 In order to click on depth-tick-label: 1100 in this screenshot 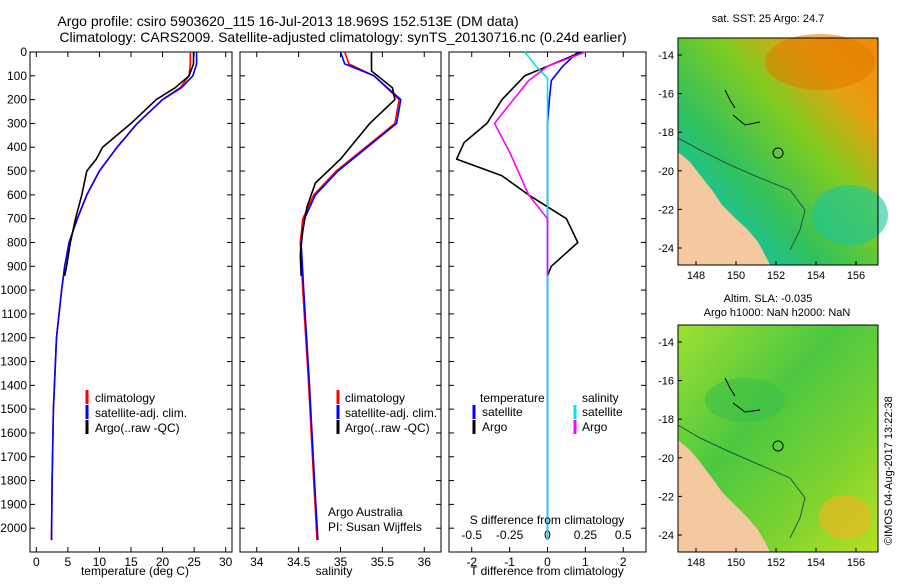, I will do `click(14, 314)`.